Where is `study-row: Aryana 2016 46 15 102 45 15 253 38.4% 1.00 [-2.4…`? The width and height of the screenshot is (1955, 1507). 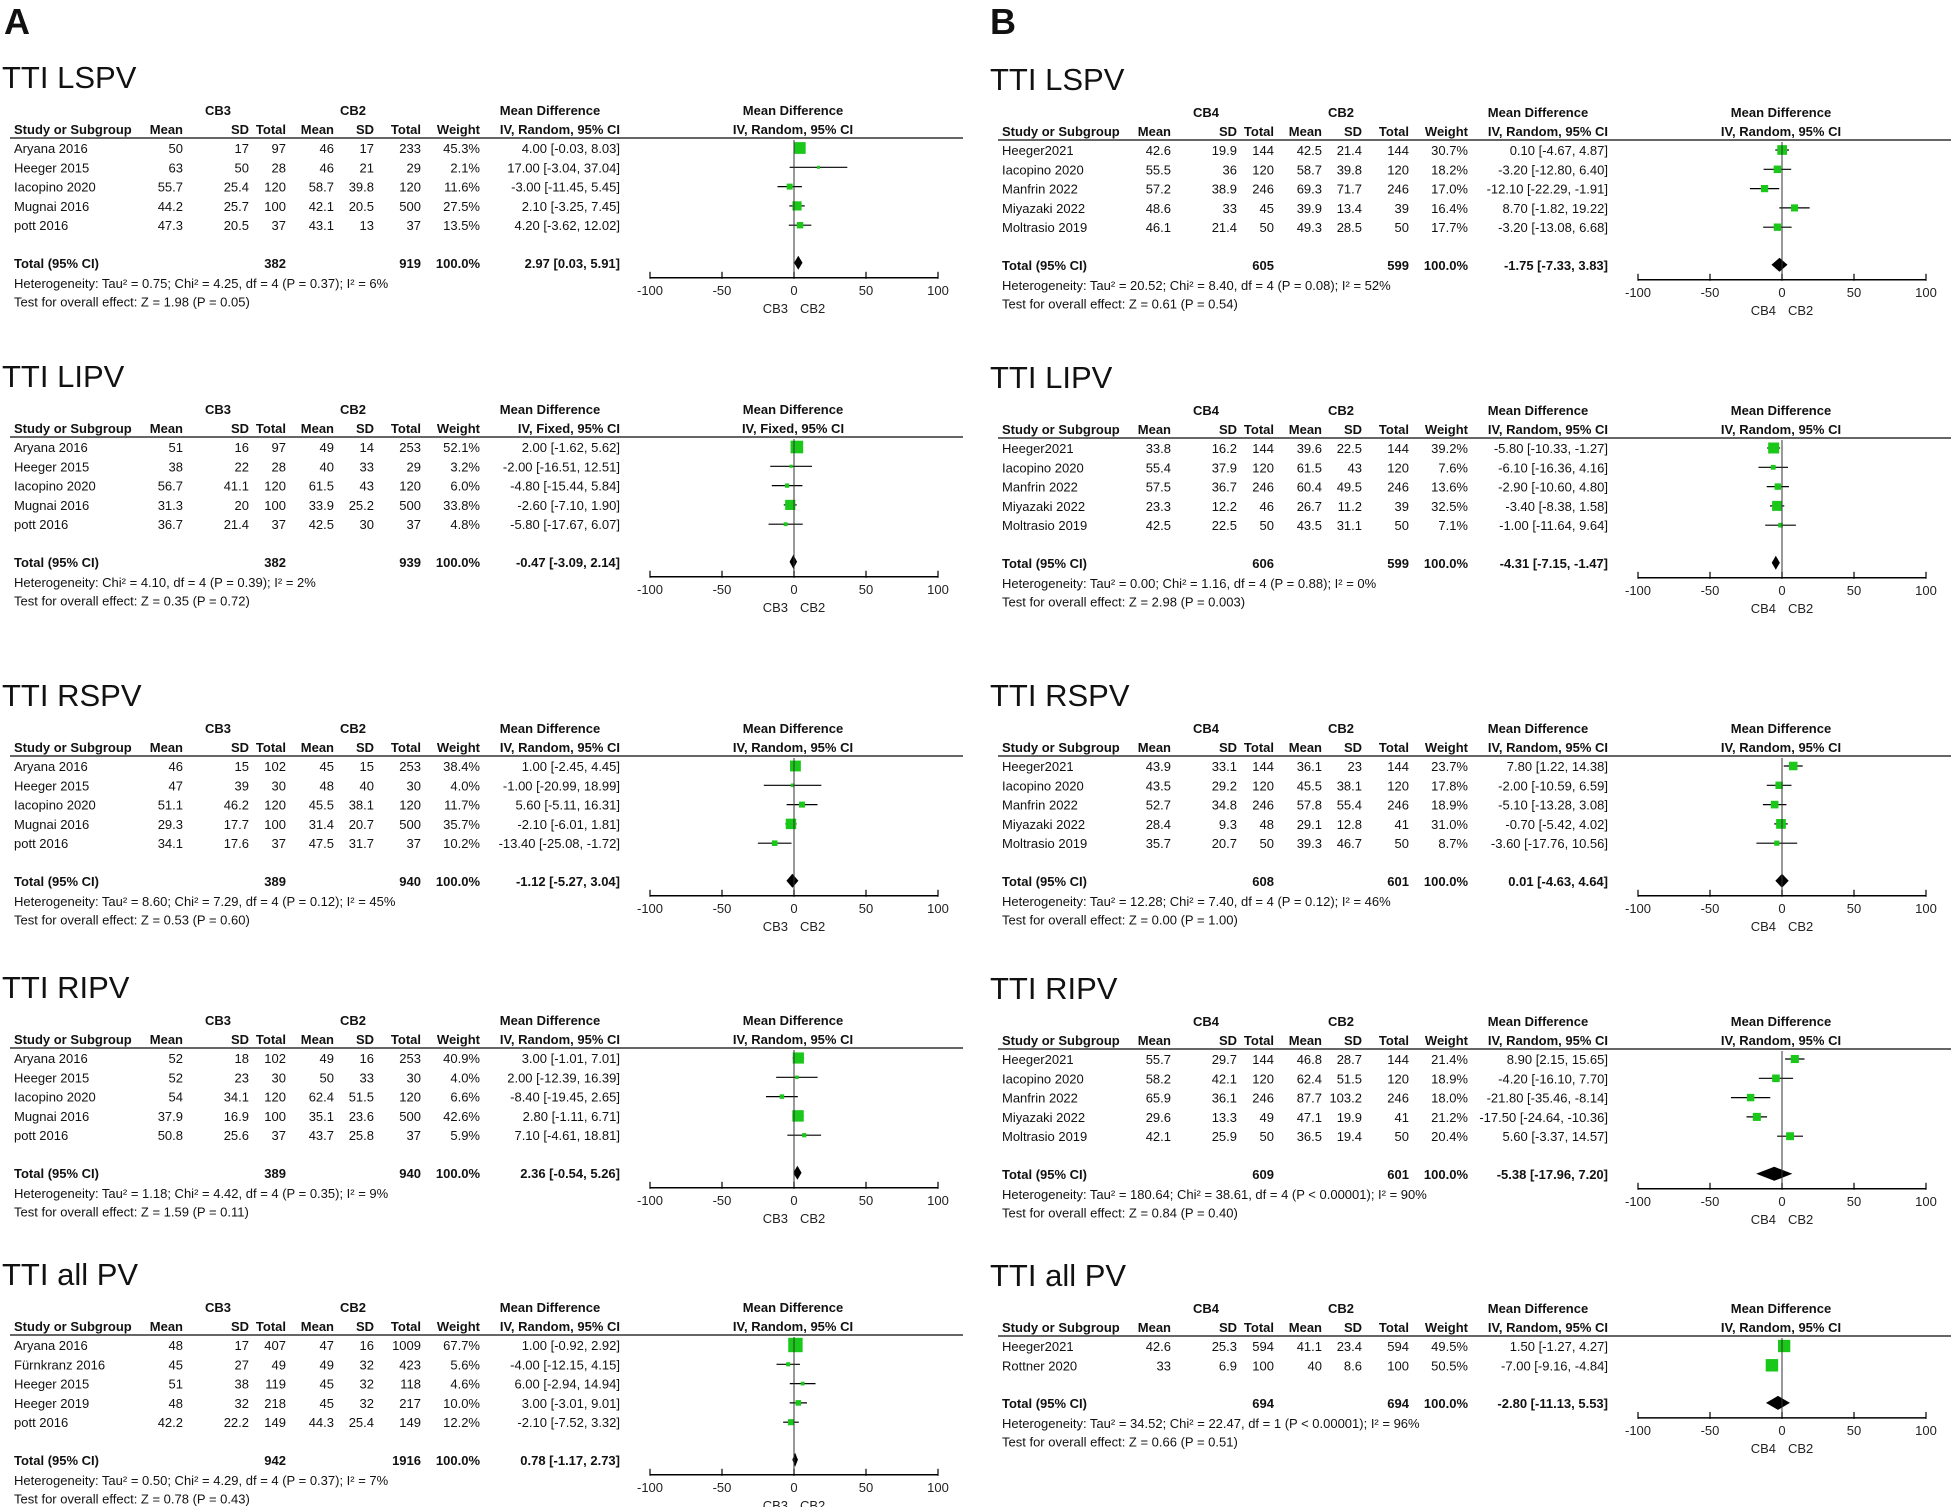 study-row: Aryana 2016 46 15 102 45 15 253 38.4% 1.00 [-2.4… is located at coordinates (407, 766).